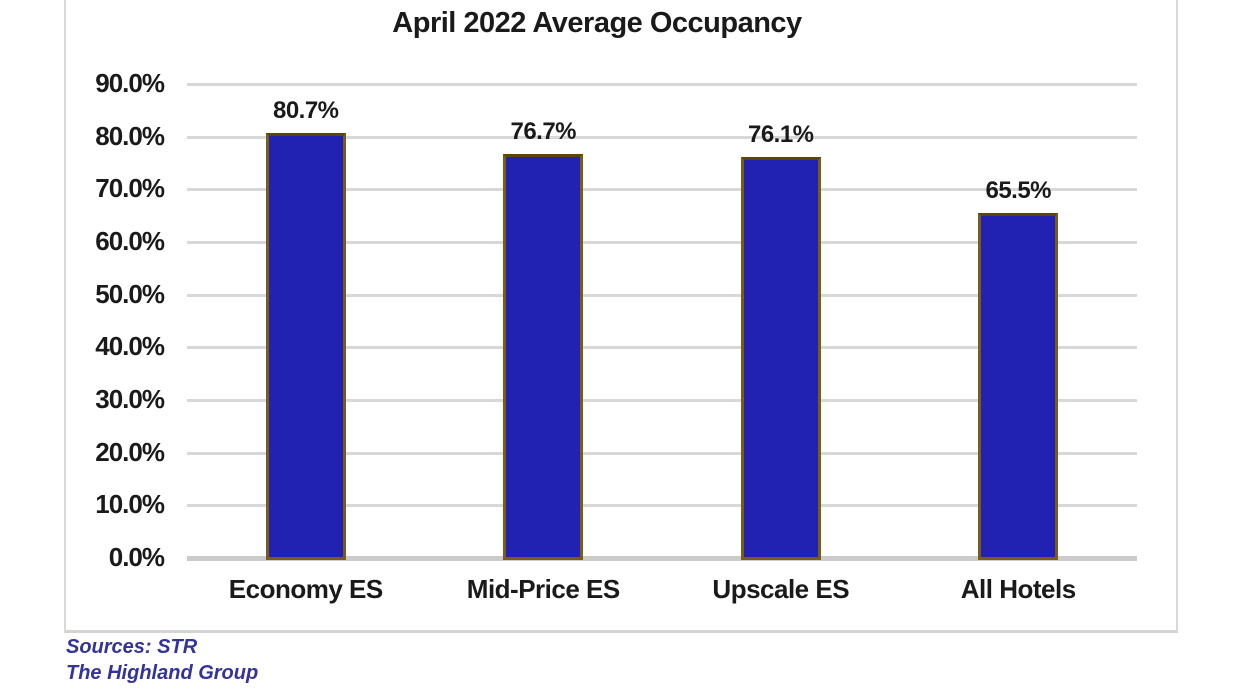 The height and width of the screenshot is (700, 1245). Describe the element at coordinates (132, 647) in the screenshot. I see `source-line-1: Sources: STR` at that location.